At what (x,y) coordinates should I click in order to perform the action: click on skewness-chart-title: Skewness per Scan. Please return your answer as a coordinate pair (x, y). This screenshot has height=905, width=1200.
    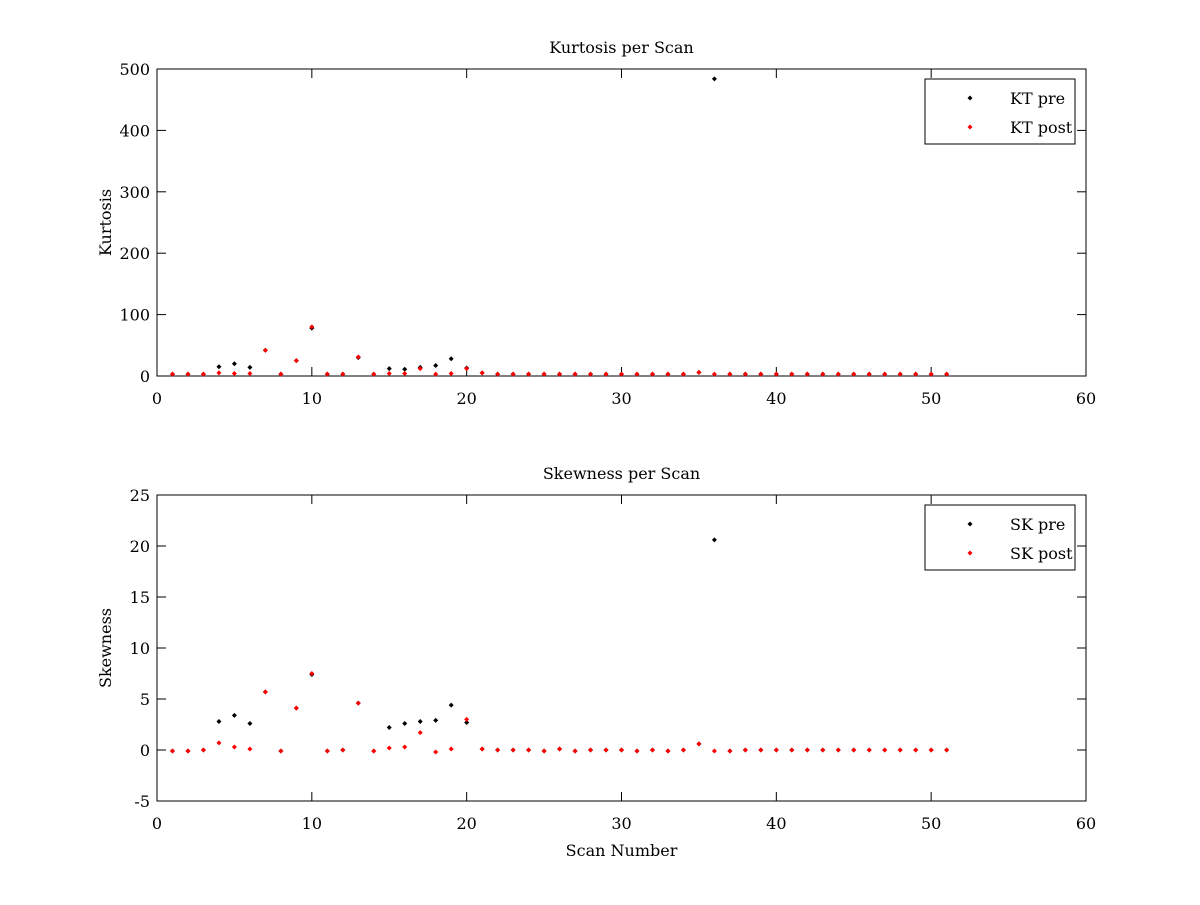
    Looking at the image, I should click on (621, 473).